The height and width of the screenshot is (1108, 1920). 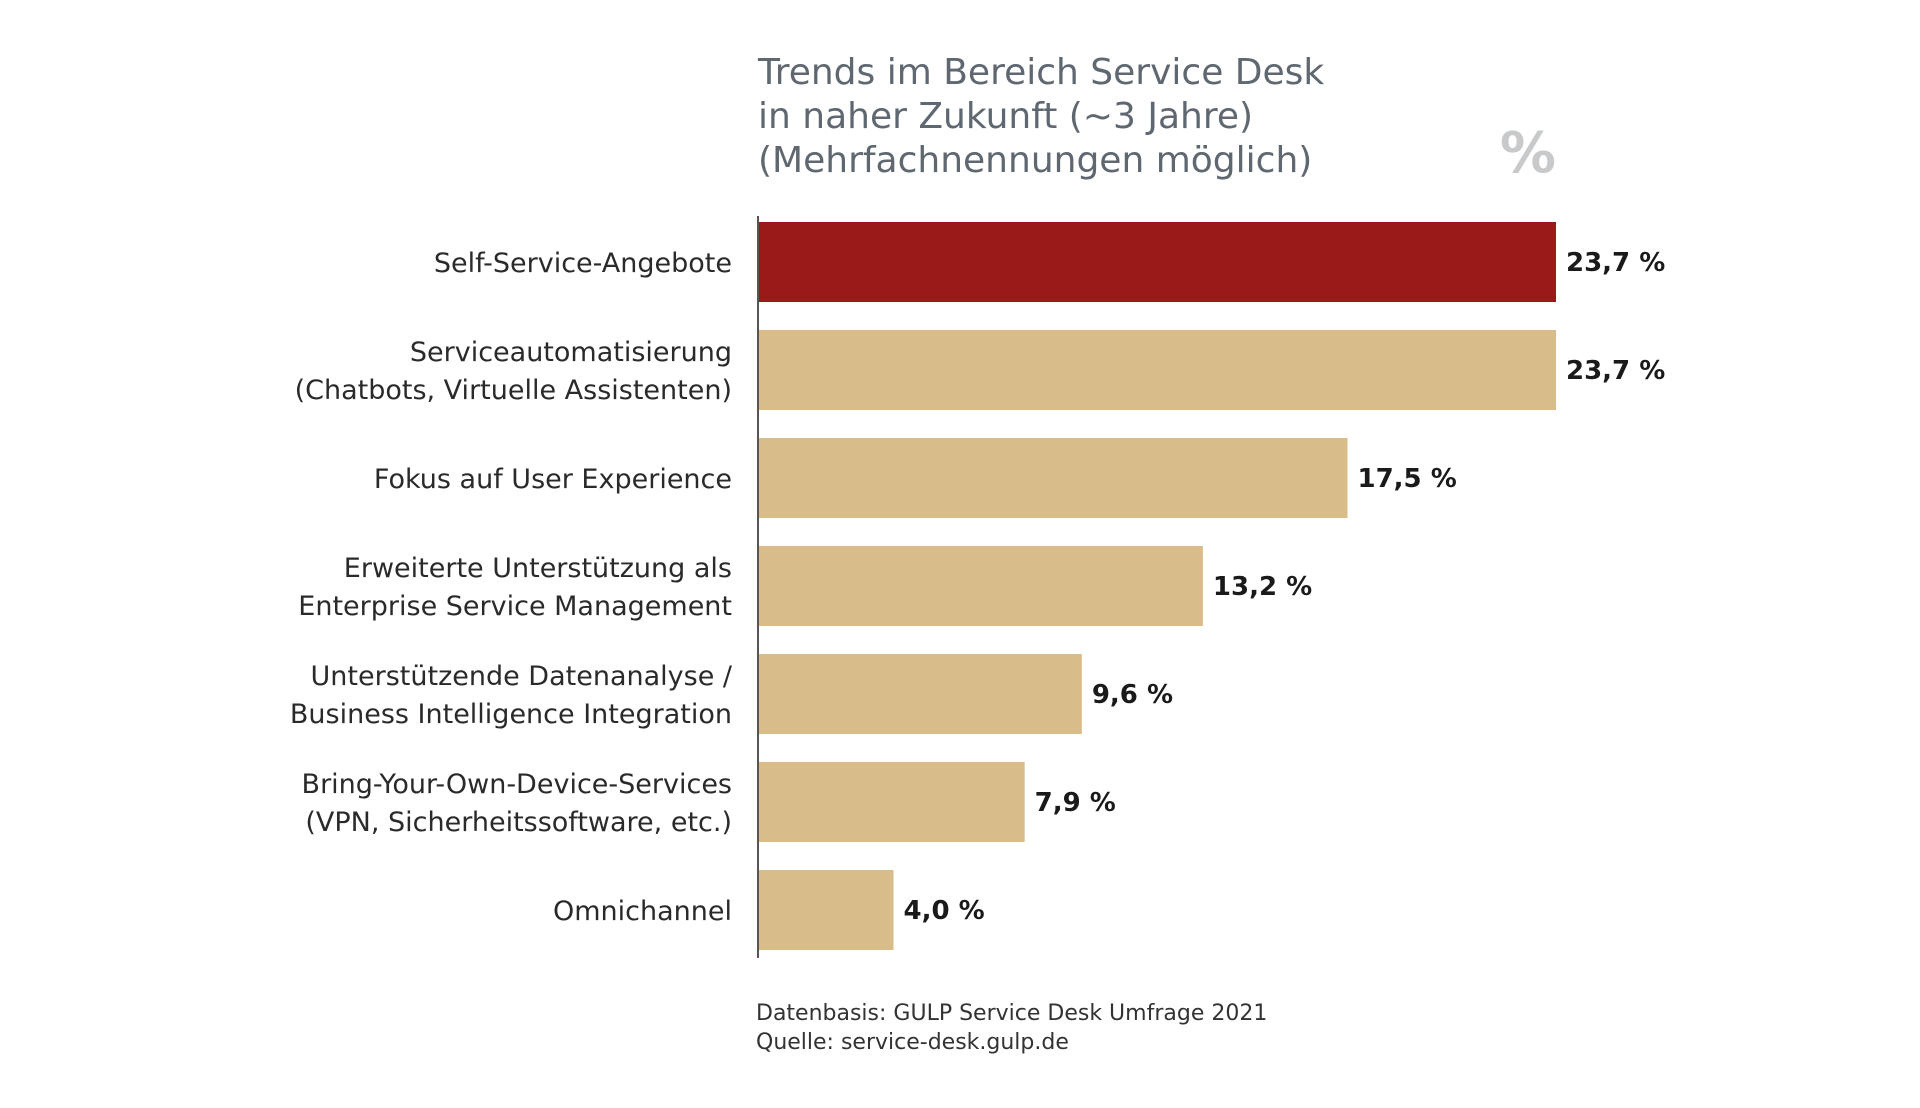 What do you see at coordinates (1615, 263) in the screenshot?
I see `value-label-0: 23,7 %` at bounding box center [1615, 263].